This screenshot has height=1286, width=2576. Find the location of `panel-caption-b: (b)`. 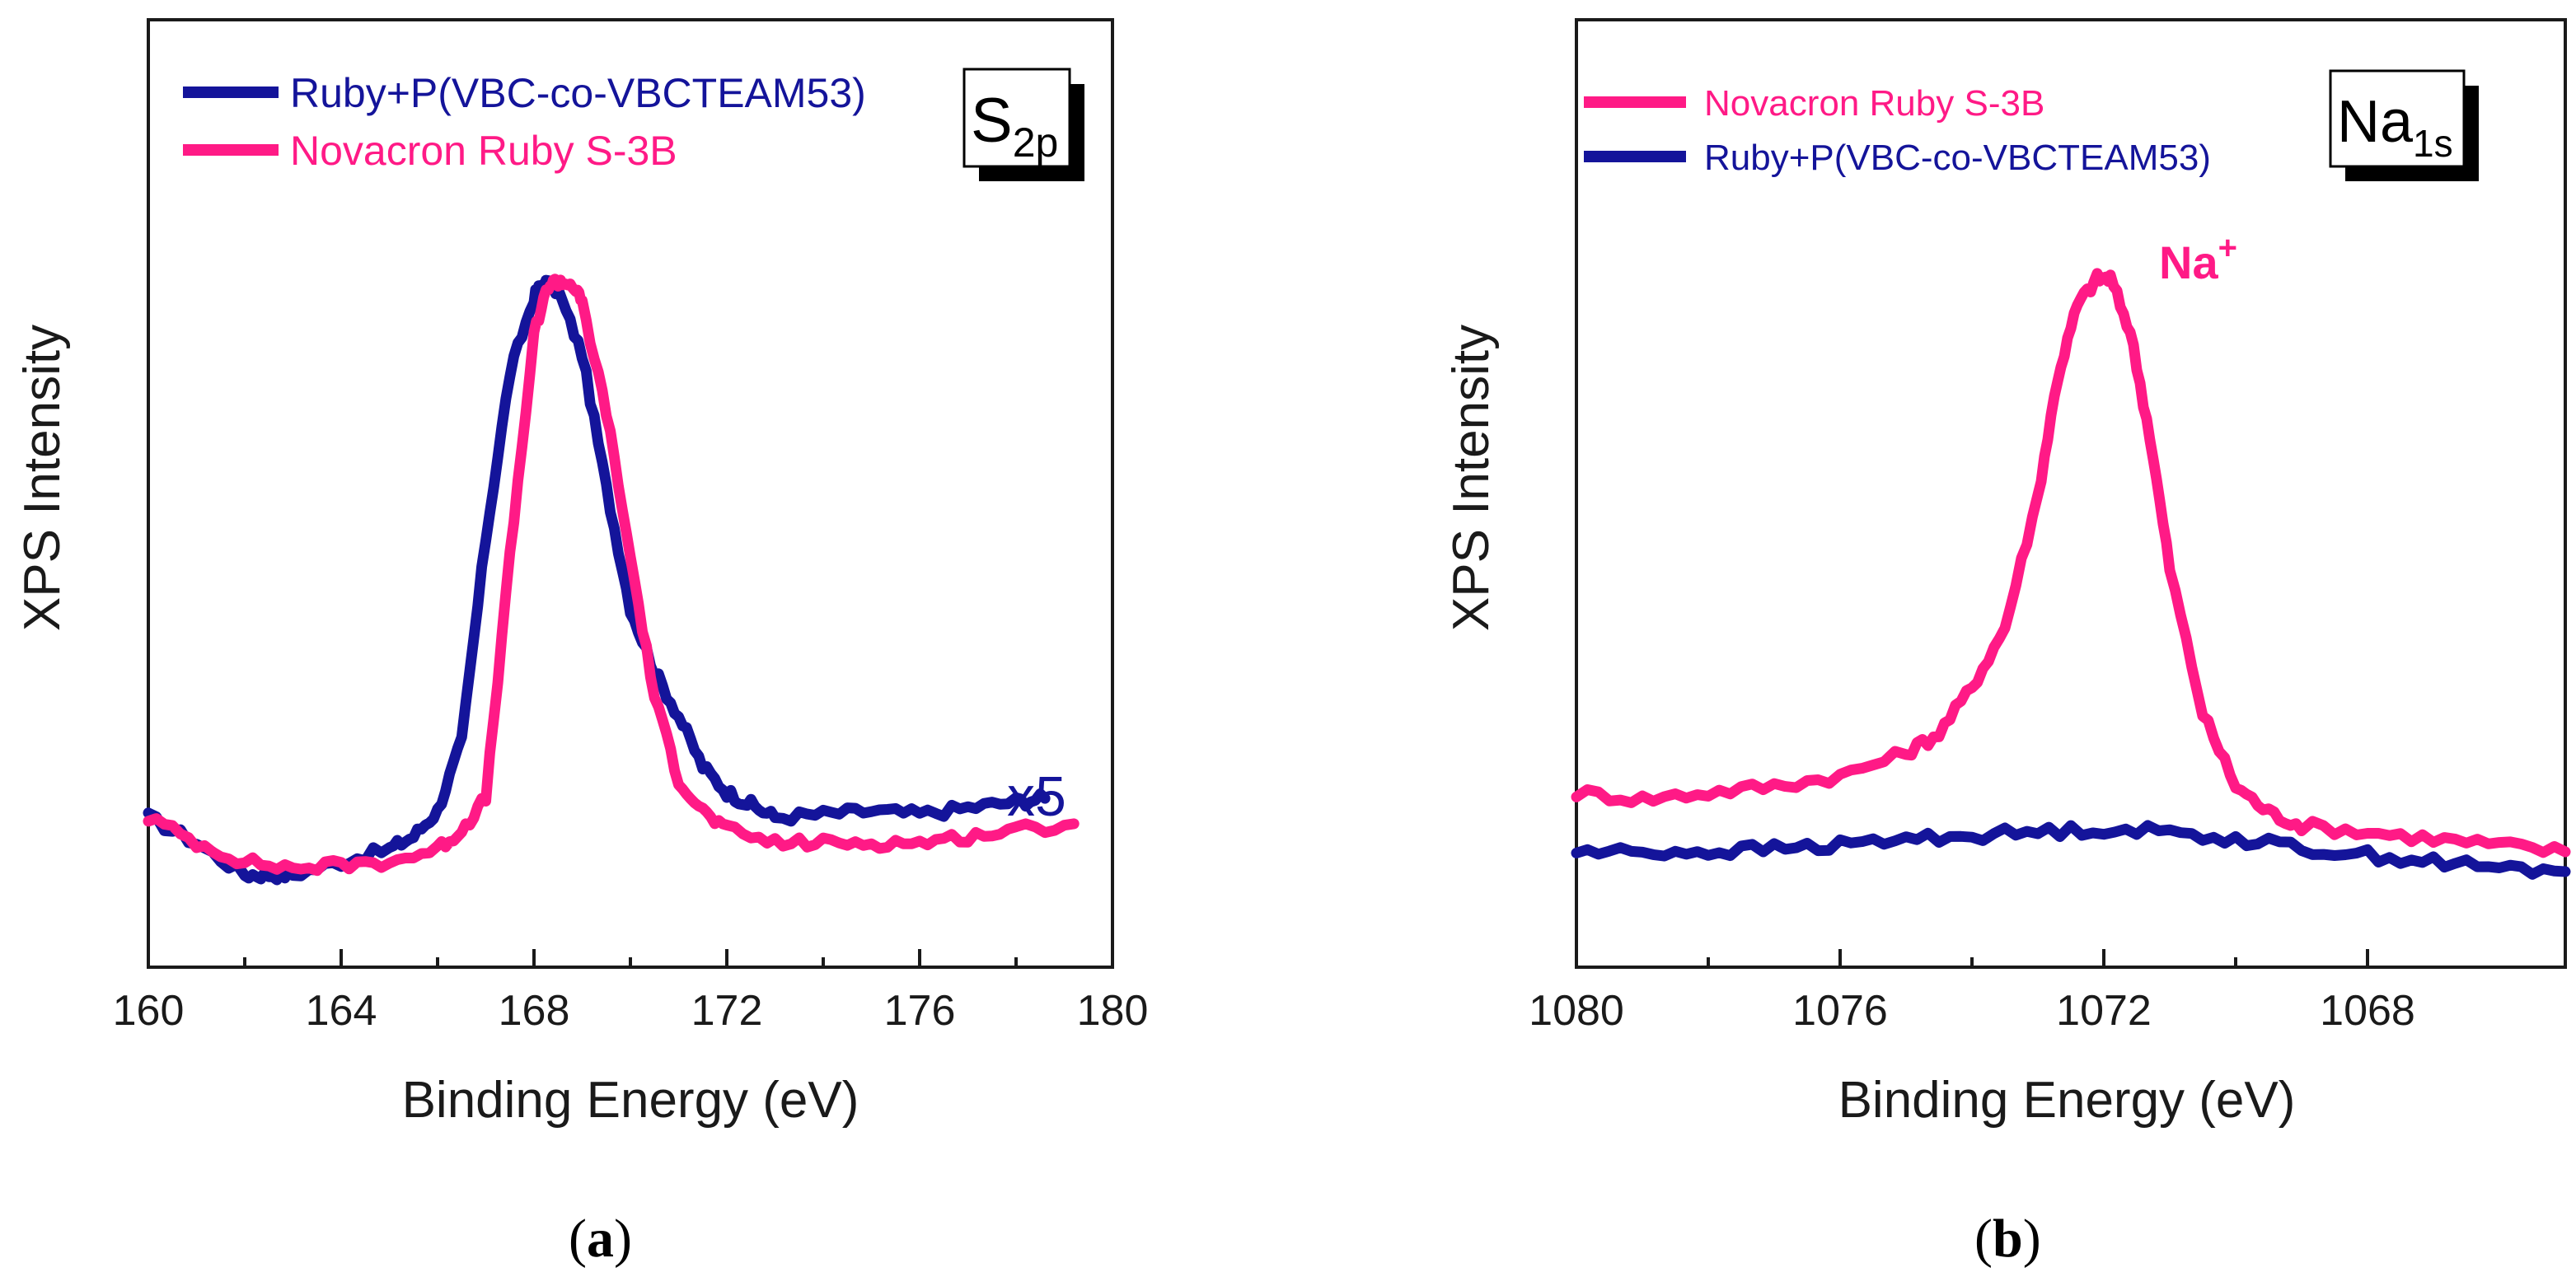

panel-caption-b: (b) is located at coordinates (2007, 1239).